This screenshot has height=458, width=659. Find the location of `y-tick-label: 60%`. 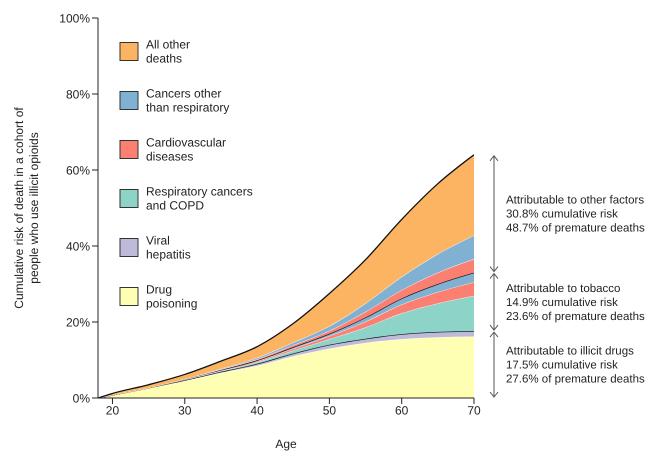

y-tick-label: 60% is located at coordinates (78, 170).